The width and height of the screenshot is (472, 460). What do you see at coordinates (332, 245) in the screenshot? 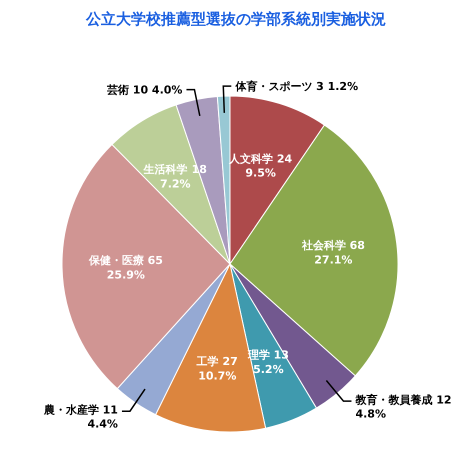
I see `slice-label: 社会科学 68` at bounding box center [332, 245].